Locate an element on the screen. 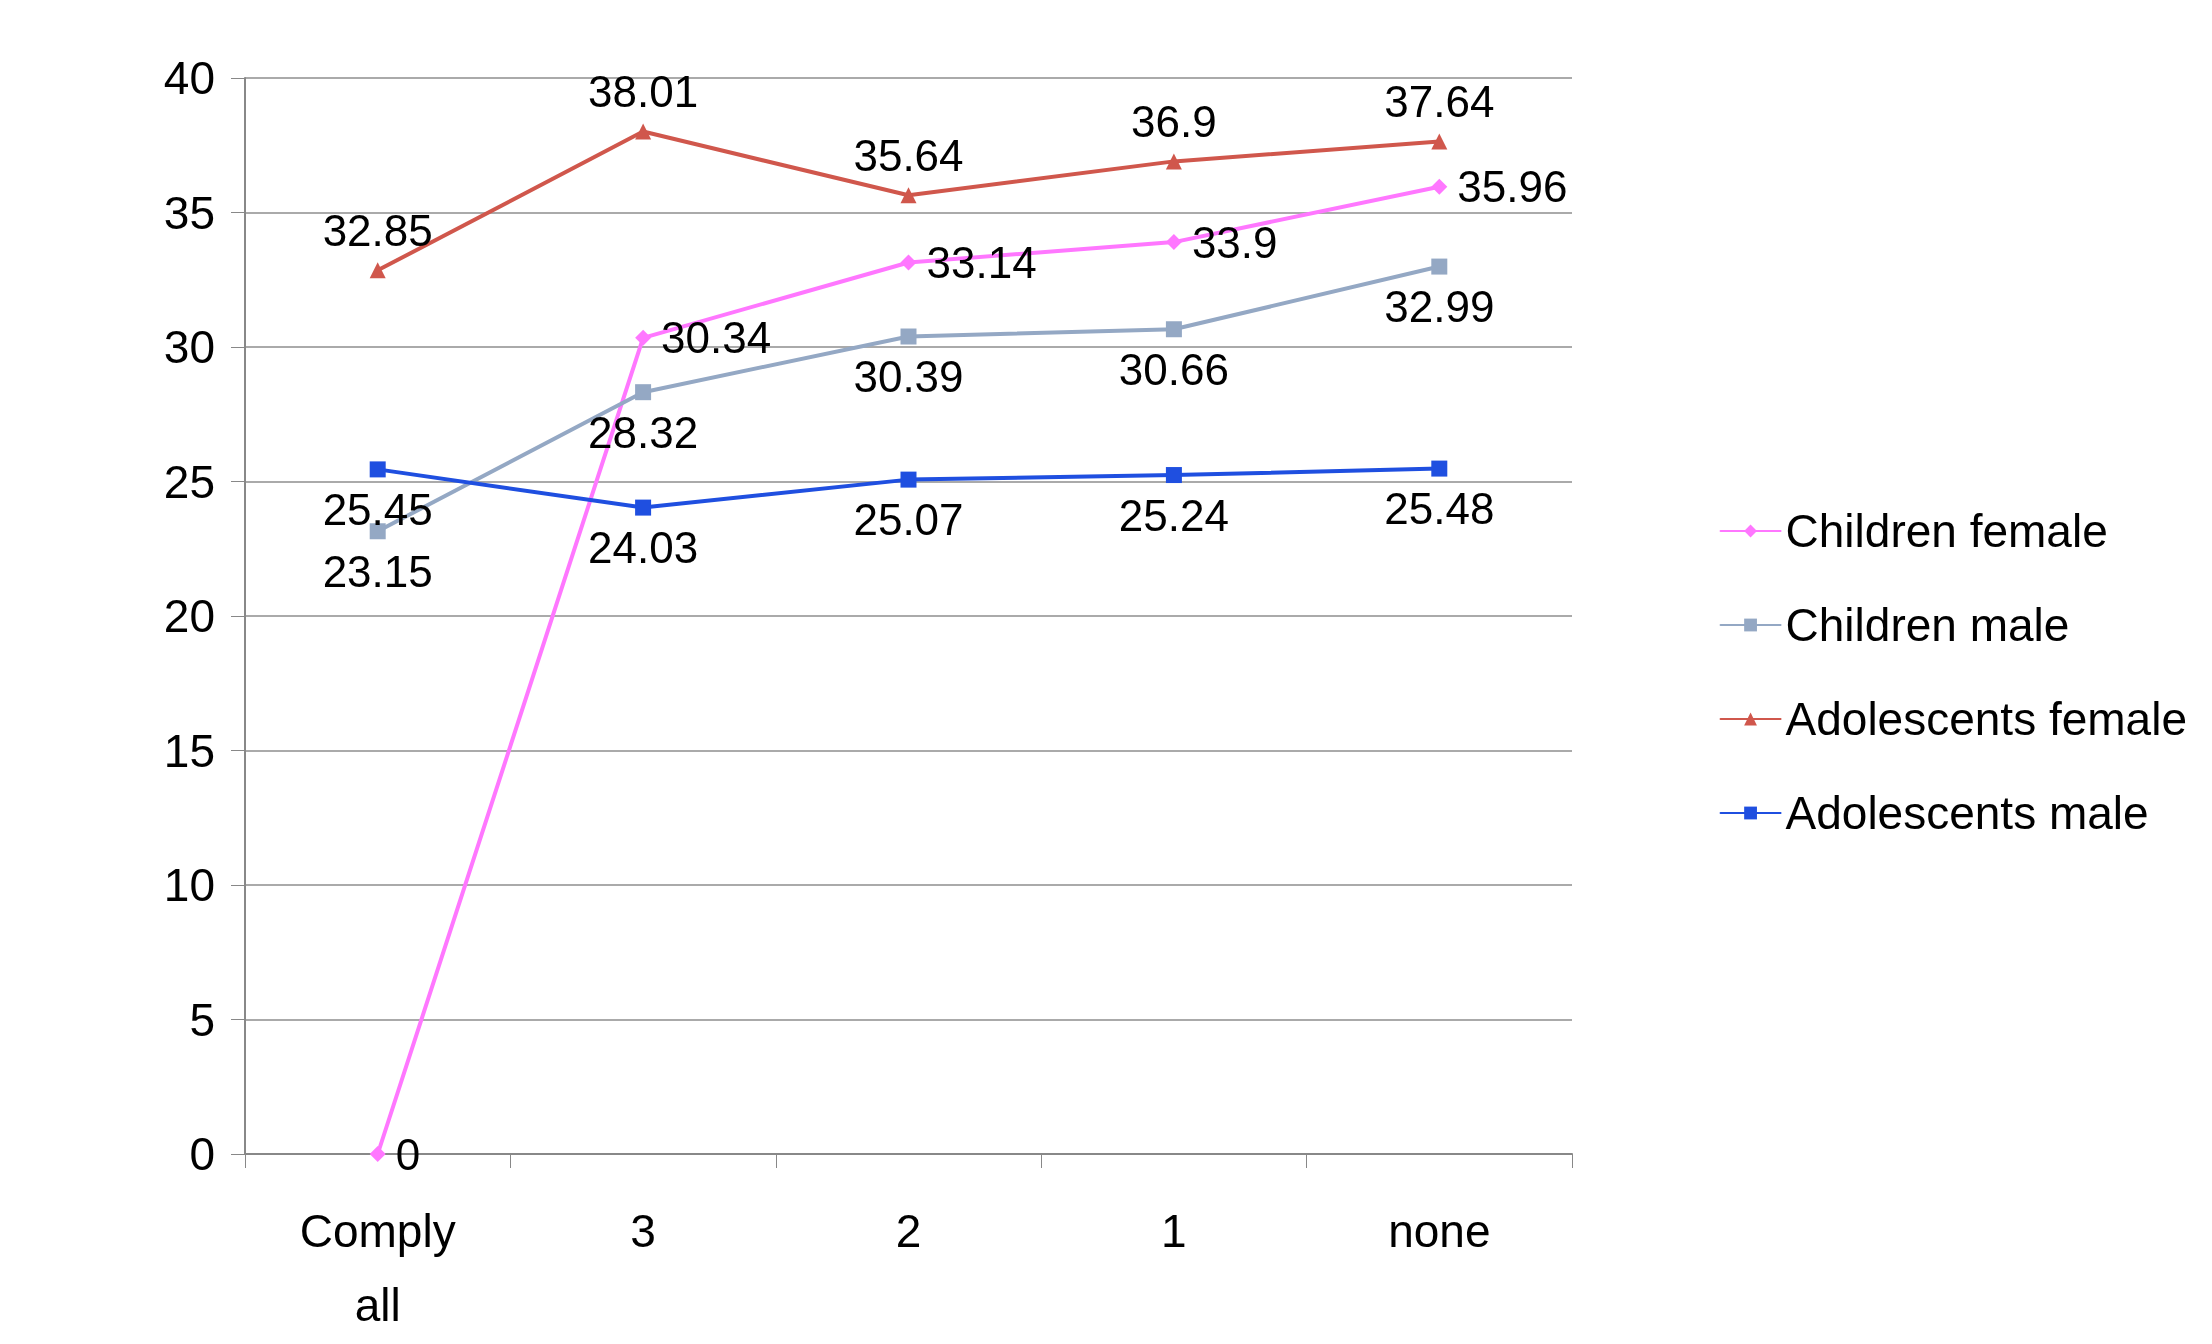  legend-label: Adolescents female is located at coordinates (1986, 719).